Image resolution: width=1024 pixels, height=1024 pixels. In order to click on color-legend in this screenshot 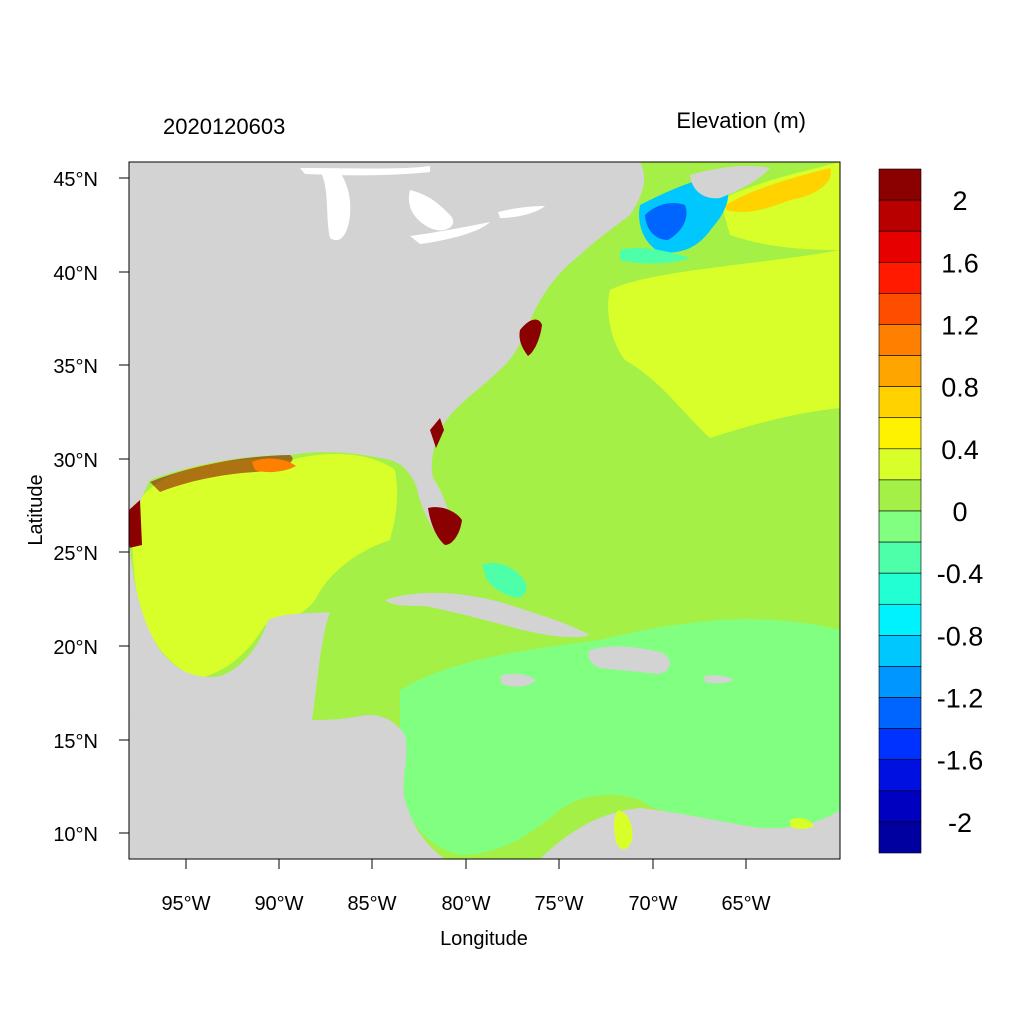, I will do `click(900, 511)`.